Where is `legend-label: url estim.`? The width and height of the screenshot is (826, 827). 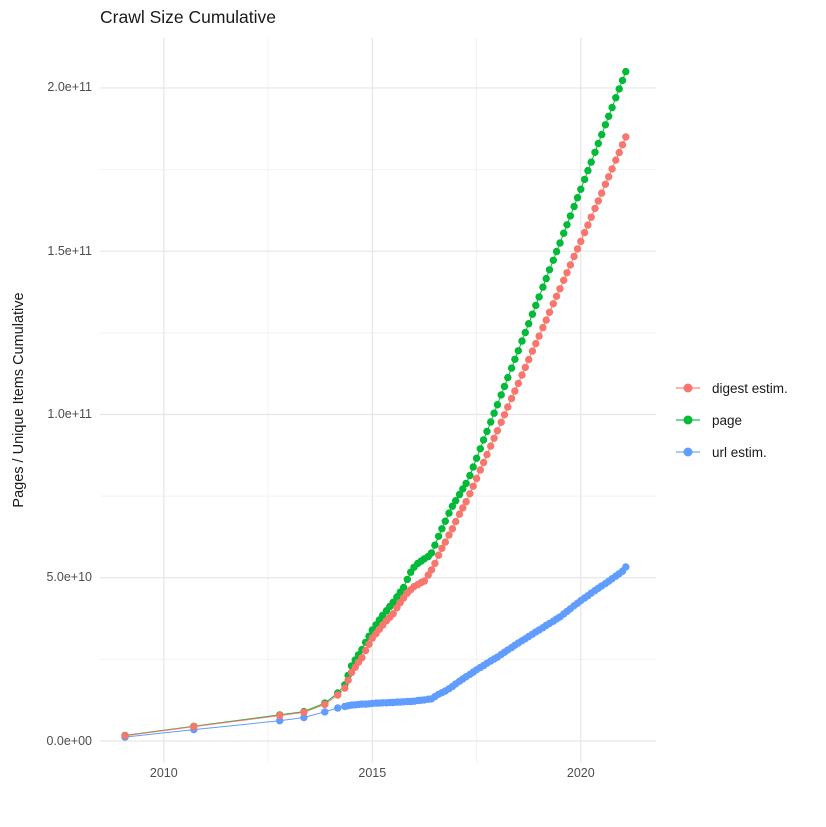
legend-label: url estim. is located at coordinates (739, 452).